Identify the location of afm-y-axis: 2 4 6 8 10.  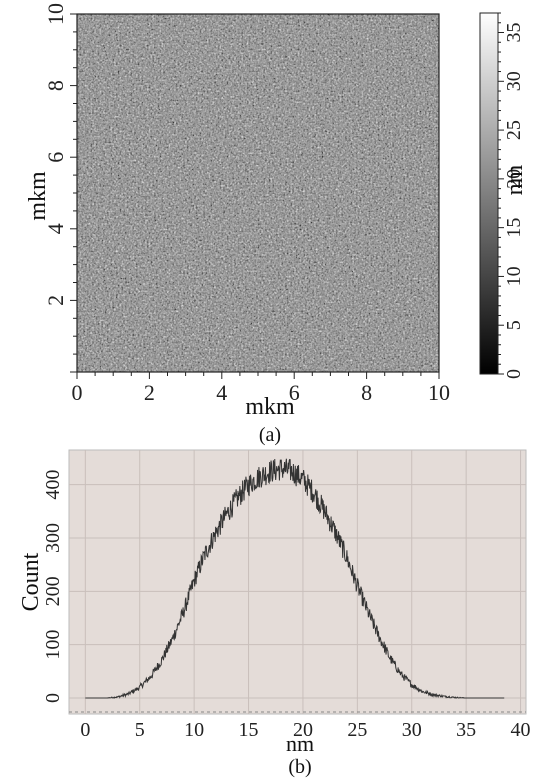
(60, 188).